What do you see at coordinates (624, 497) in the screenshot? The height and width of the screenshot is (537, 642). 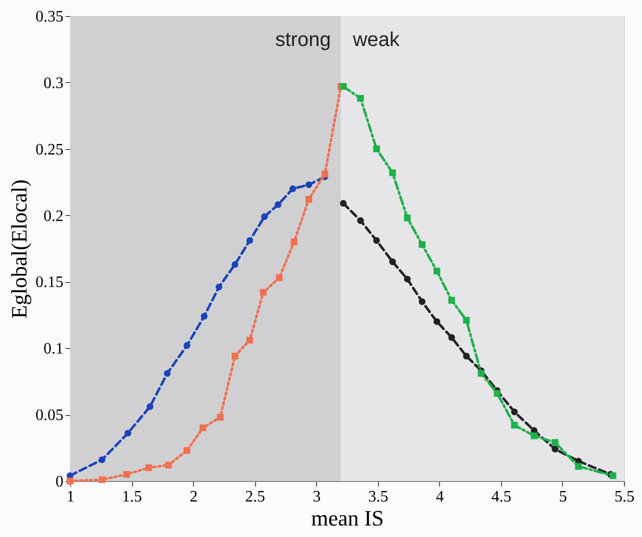 I see `x-tick-label: 5.5` at bounding box center [624, 497].